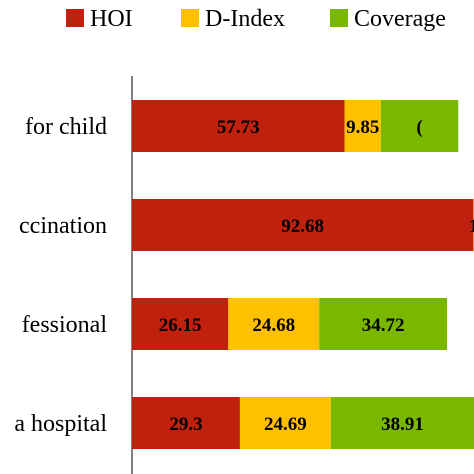  I want to click on data-label-coverage-for-child: (, so click(419, 127).